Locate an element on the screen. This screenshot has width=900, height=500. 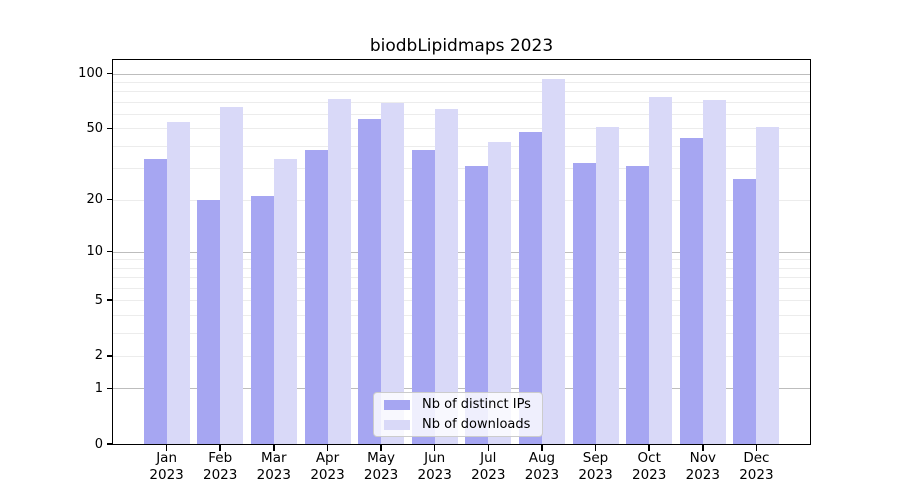
bar-downloads-jan is located at coordinates (178, 283).